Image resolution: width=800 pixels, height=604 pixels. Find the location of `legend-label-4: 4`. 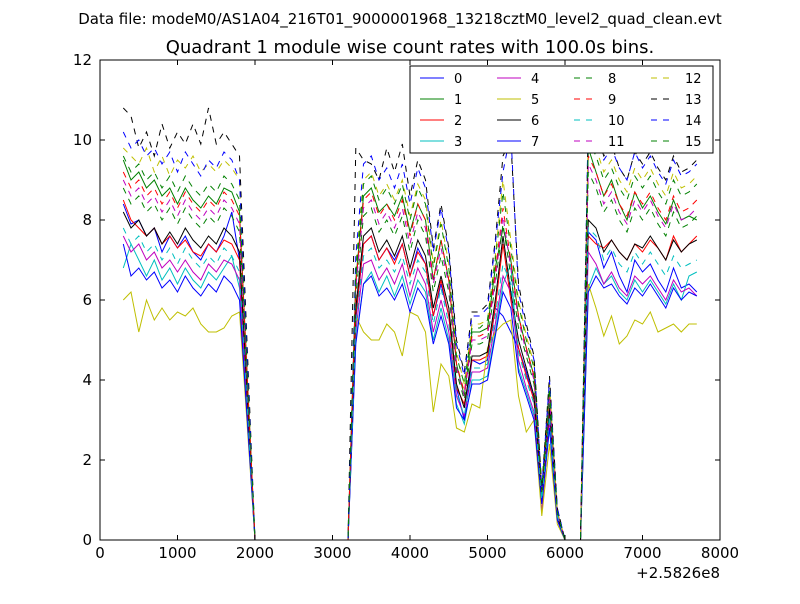

legend-label-4: 4 is located at coordinates (535, 79).